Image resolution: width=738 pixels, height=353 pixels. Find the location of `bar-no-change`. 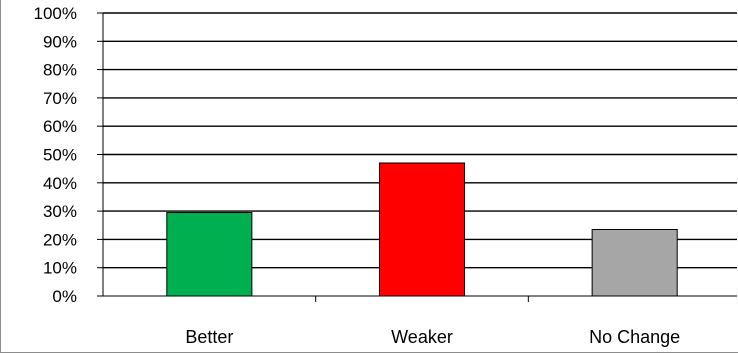

bar-no-change is located at coordinates (634, 262).